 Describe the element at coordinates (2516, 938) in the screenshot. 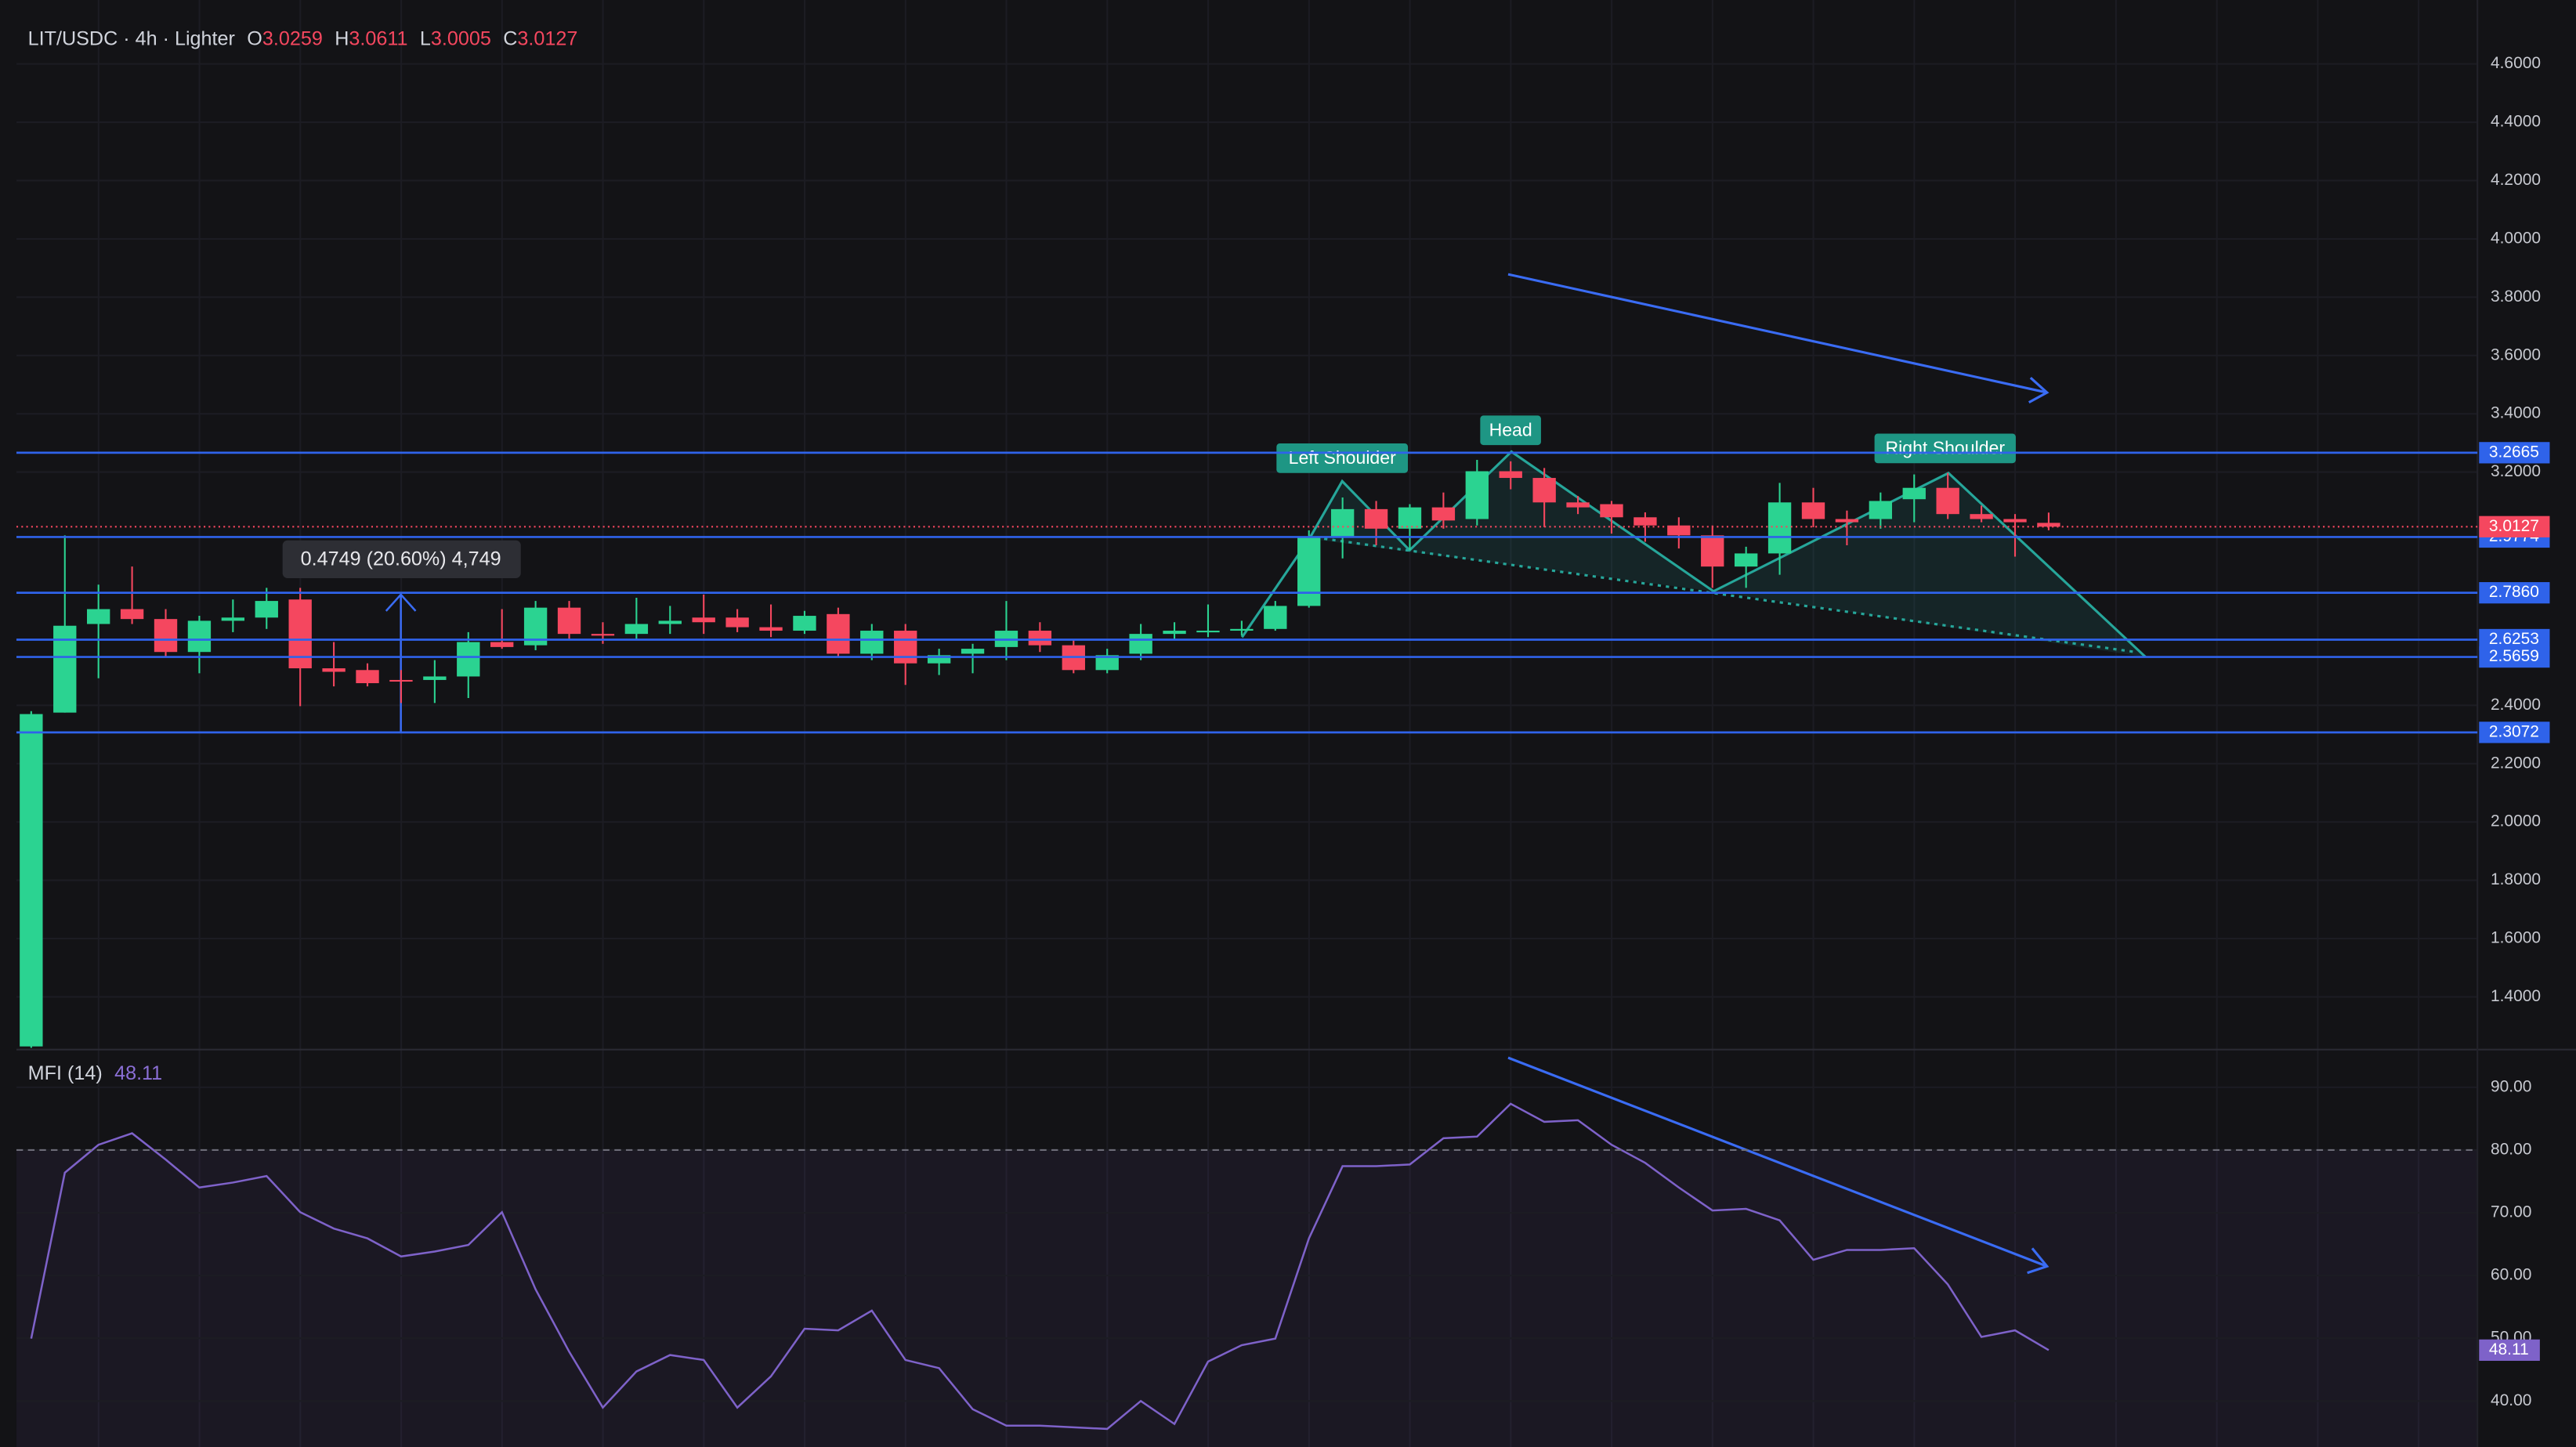

I see `y-tick-label: 1.6000` at that location.